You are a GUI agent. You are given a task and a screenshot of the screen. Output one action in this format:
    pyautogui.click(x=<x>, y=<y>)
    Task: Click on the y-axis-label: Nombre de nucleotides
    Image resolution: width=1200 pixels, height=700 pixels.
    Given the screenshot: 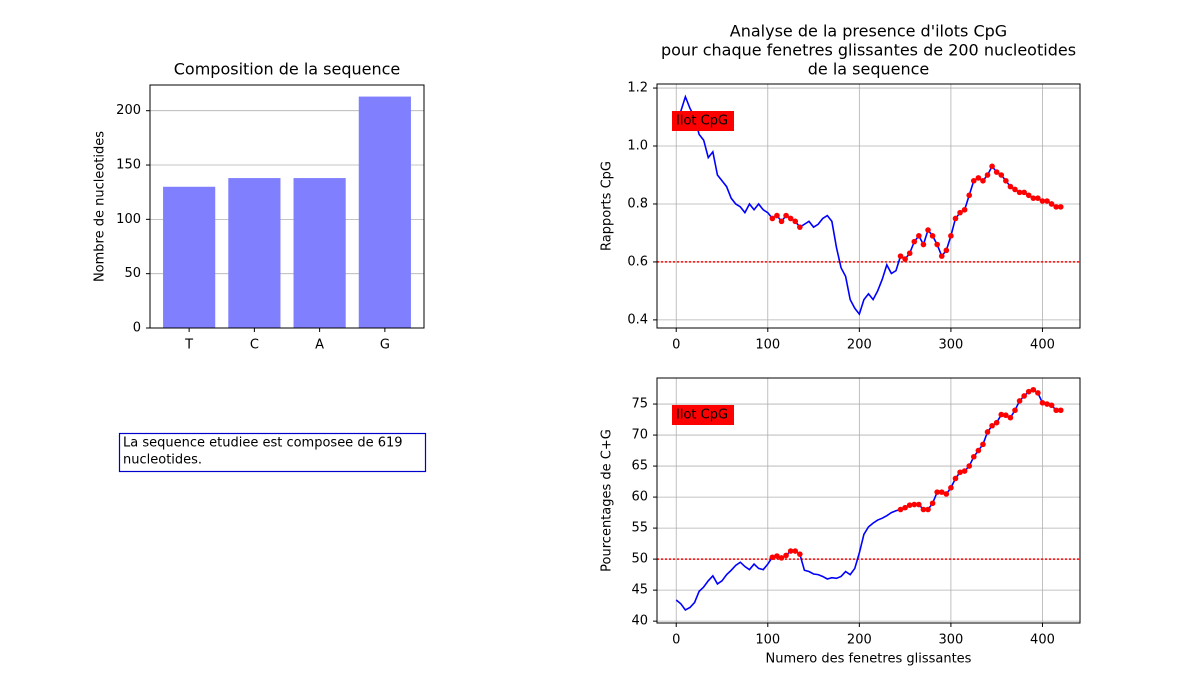 What is the action you would take?
    pyautogui.click(x=100, y=206)
    